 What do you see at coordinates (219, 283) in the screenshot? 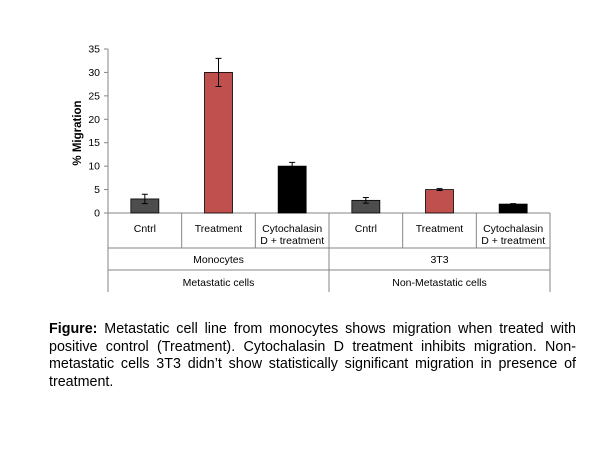
I see `x-supergroup-label: Metastatic cells` at bounding box center [219, 283].